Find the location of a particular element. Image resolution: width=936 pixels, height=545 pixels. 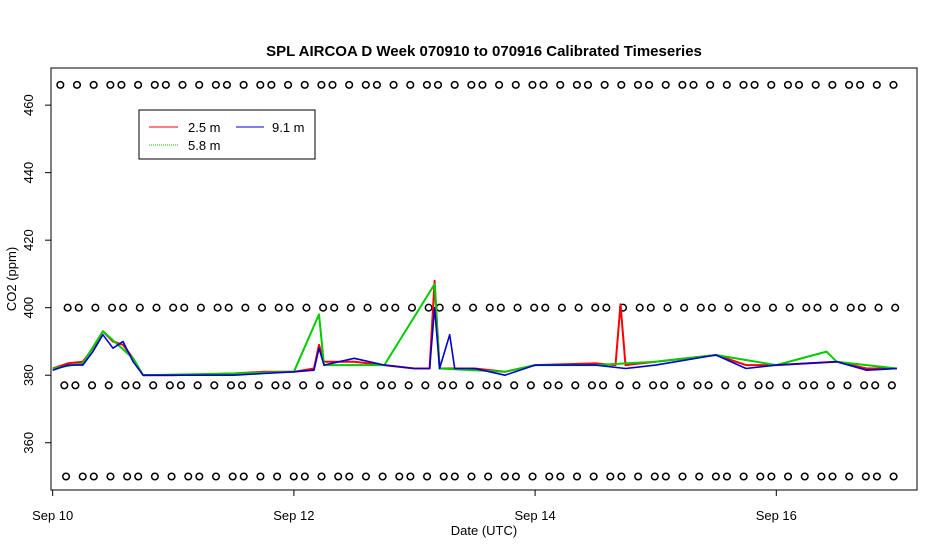

x-tick-label: Sep 10 is located at coordinates (52, 515).